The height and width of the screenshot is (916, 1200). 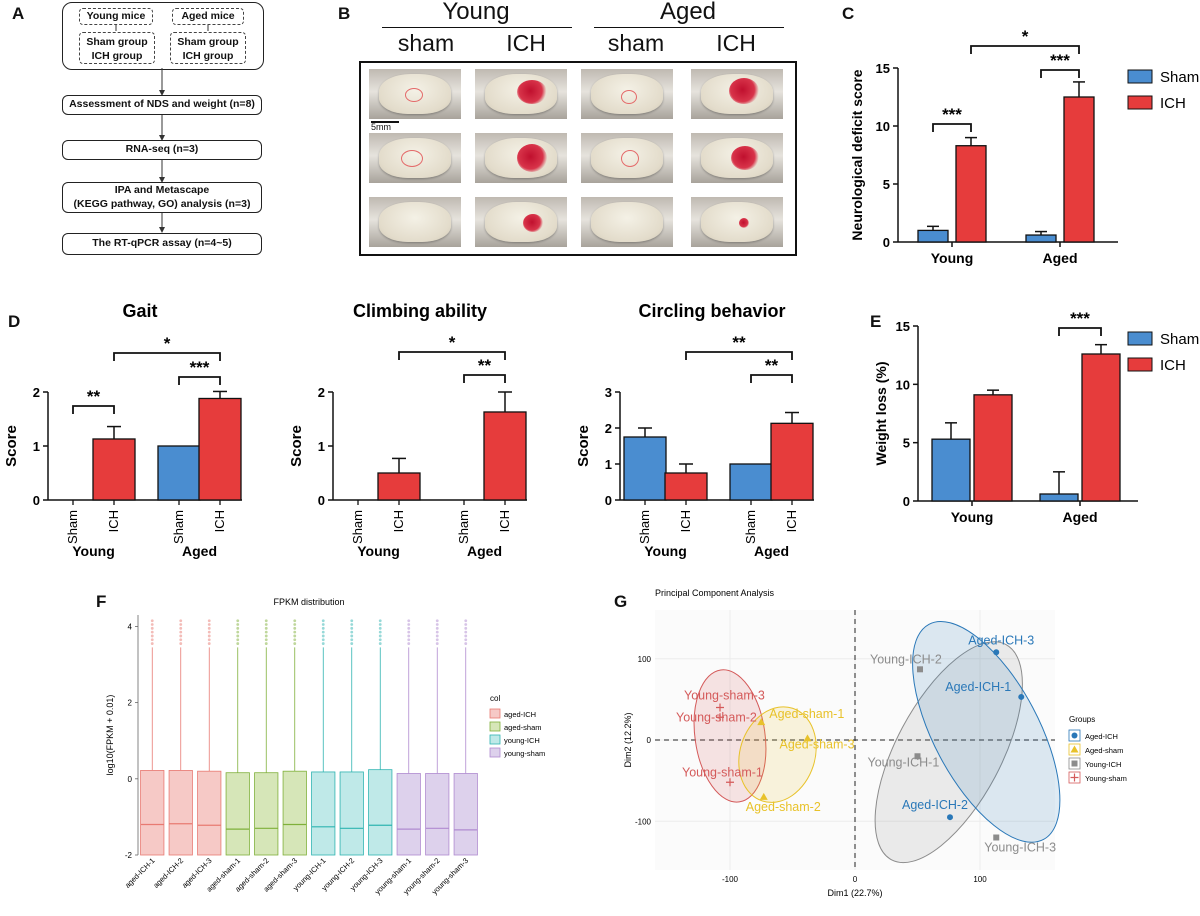 I want to click on chart-title: Climbing ability, so click(x=420, y=311).